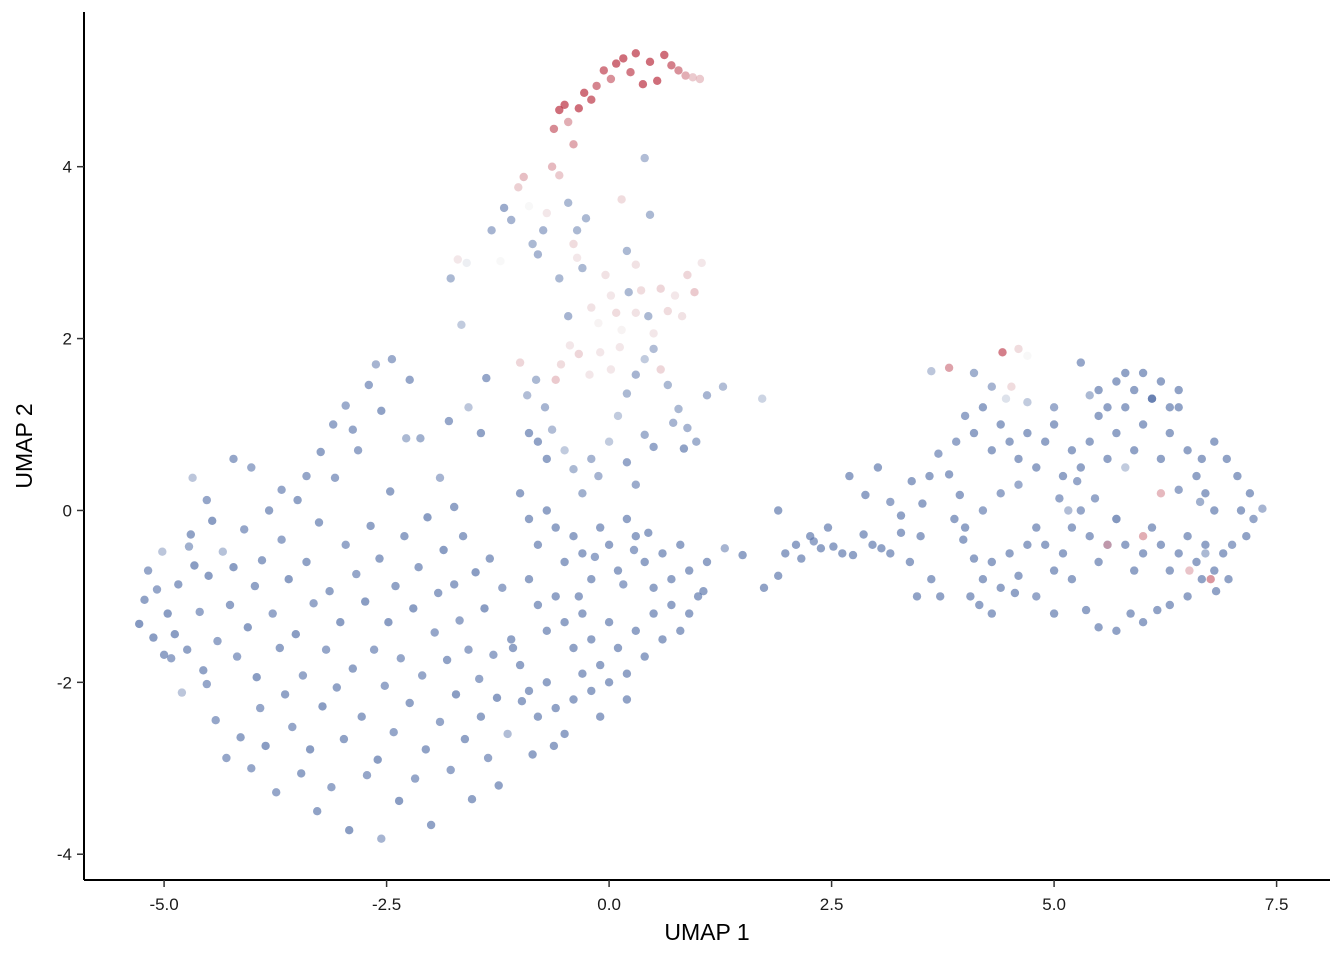 The height and width of the screenshot is (960, 1344). I want to click on x-tick-label: -5.0, so click(163, 904).